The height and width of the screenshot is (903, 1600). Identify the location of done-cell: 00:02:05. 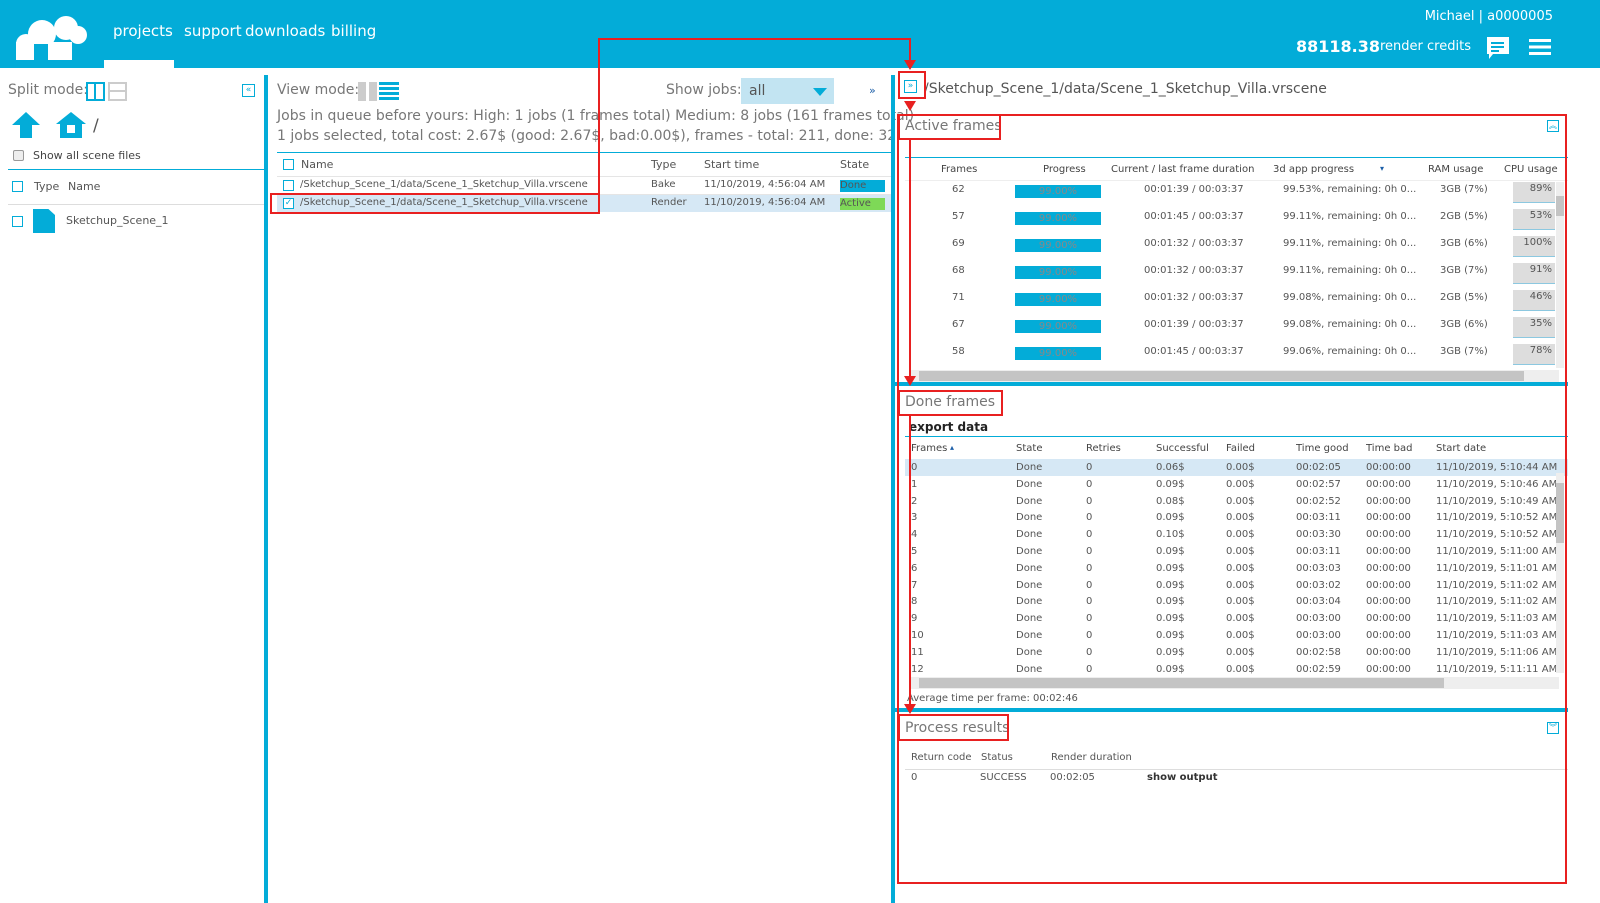
(1318, 467).